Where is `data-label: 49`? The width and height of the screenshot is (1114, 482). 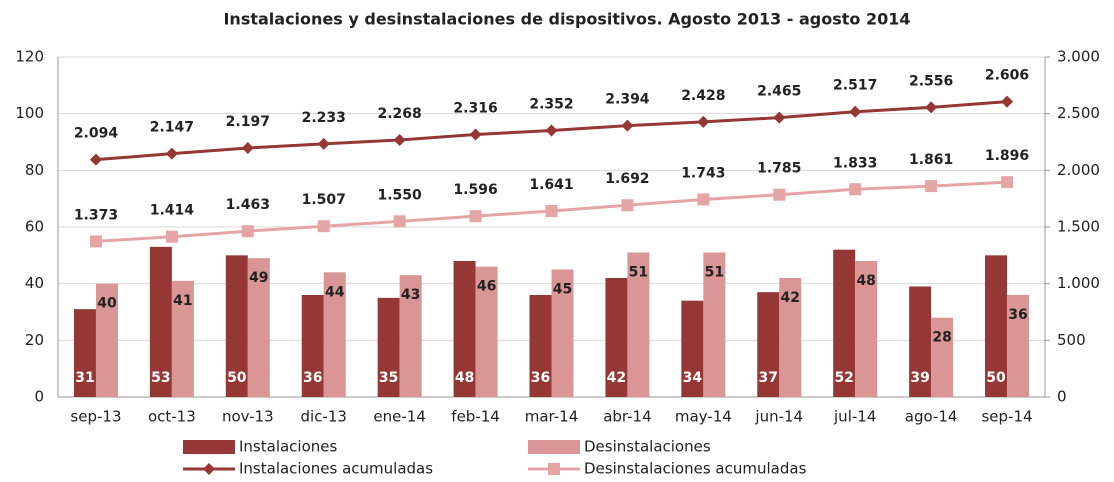
data-label: 49 is located at coordinates (258, 278).